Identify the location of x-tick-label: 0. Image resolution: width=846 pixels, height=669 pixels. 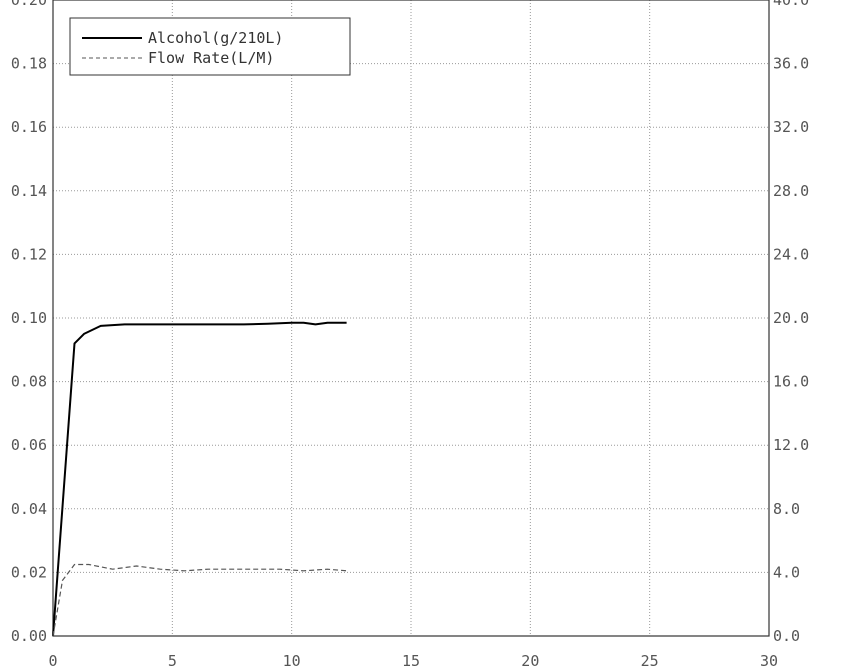
(52, 660).